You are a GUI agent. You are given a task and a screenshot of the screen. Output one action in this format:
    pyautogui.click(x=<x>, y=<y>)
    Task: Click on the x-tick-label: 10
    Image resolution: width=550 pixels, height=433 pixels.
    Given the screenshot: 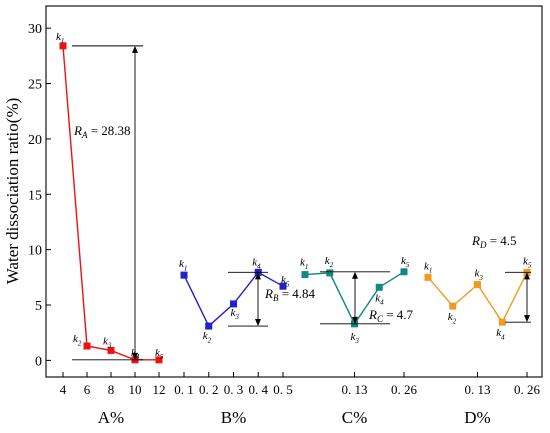 What is the action you would take?
    pyautogui.click(x=135, y=389)
    